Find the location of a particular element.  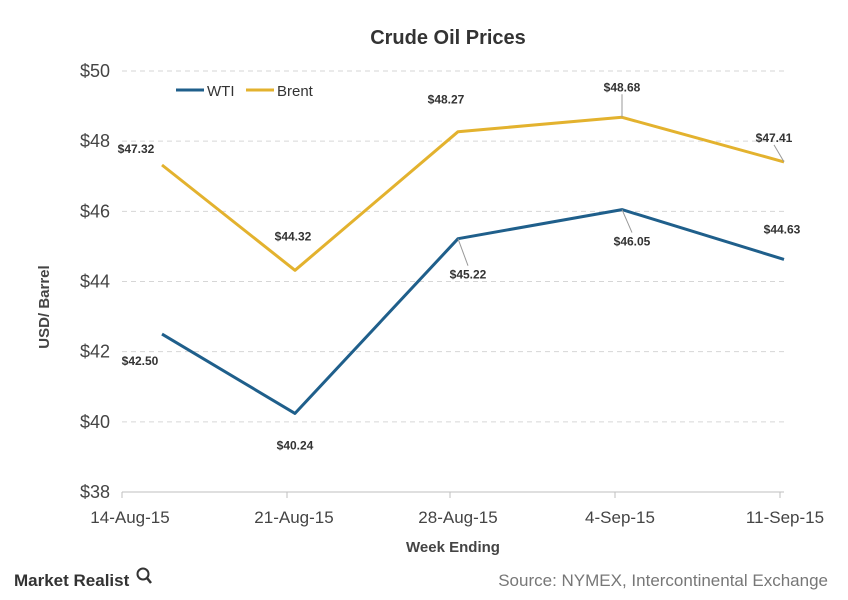

label-leaders is located at coordinates (621, 180).